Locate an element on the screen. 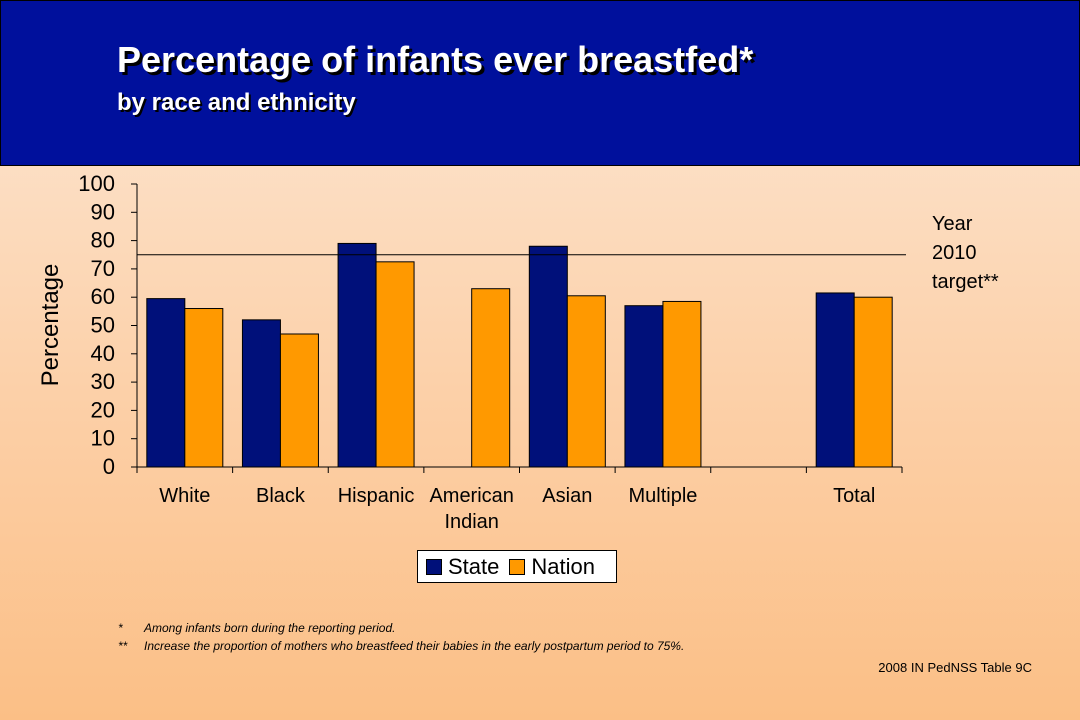 This screenshot has height=720, width=1080. target-label-line: Year is located at coordinates (952, 224).